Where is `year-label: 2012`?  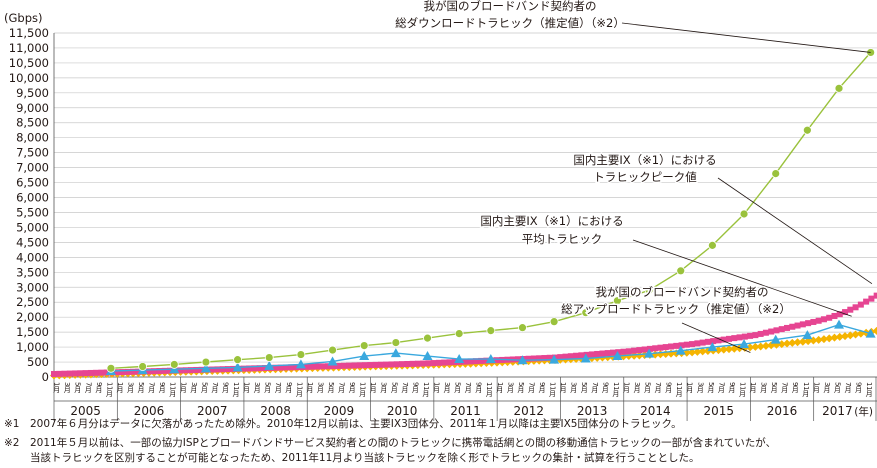
year-label: 2012 is located at coordinates (529, 411).